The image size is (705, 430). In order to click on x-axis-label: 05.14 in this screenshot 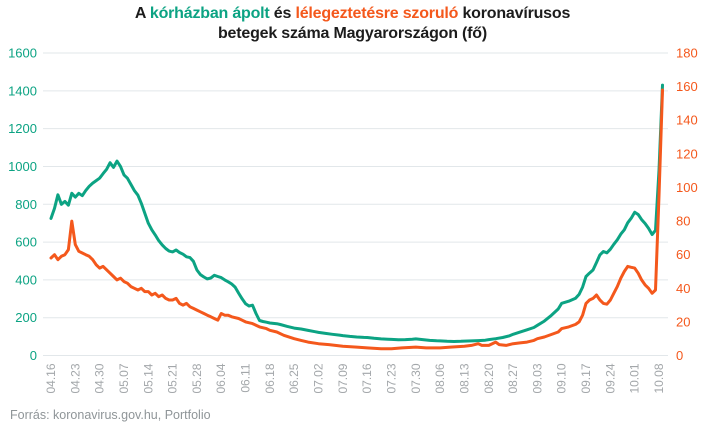, I will do `click(148, 378)`.